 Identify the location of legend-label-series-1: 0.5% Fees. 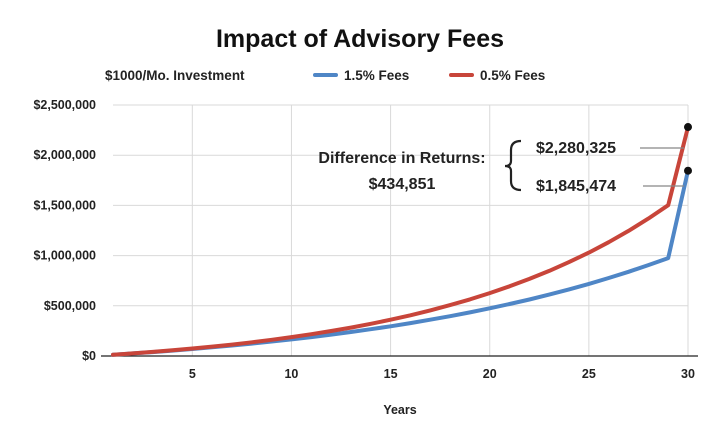
(512, 75).